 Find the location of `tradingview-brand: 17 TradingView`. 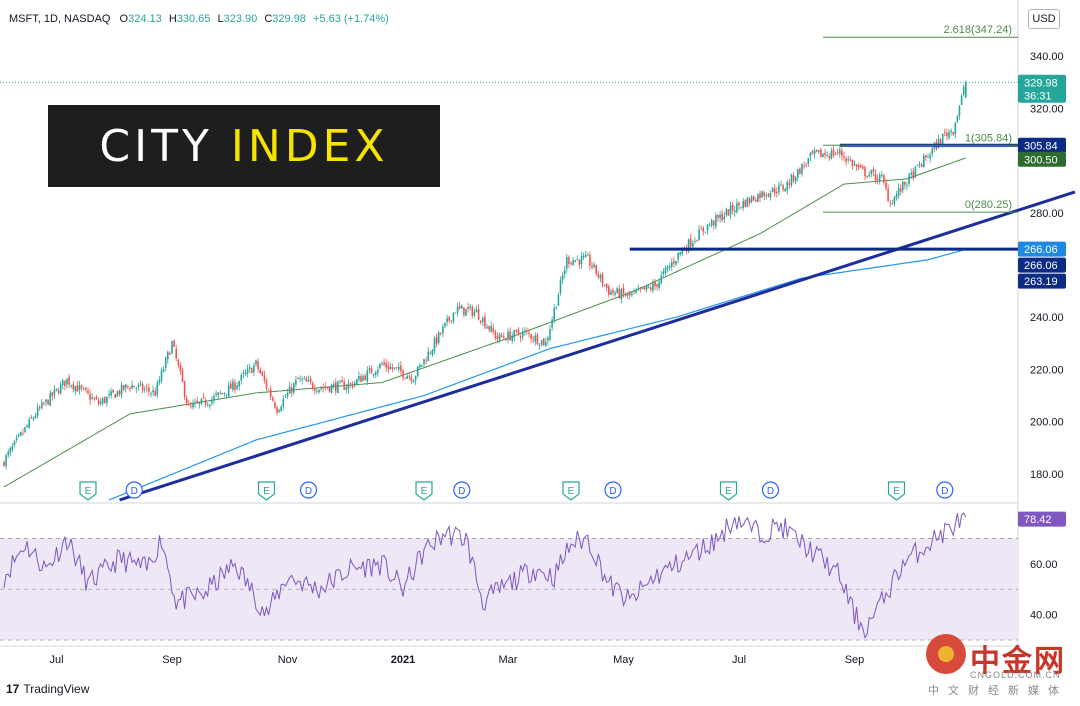

tradingview-brand: 17 TradingView is located at coordinates (47, 689).